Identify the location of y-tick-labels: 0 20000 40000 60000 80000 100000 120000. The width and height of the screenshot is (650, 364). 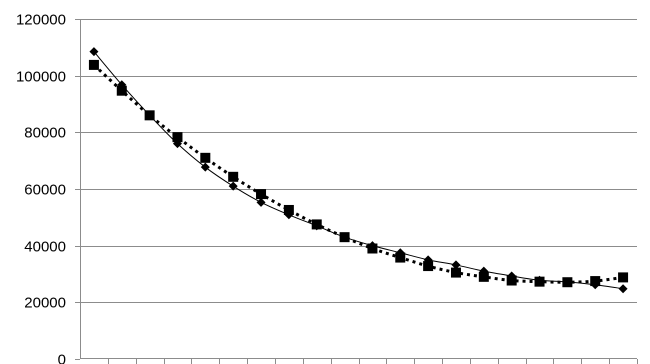
(41, 188).